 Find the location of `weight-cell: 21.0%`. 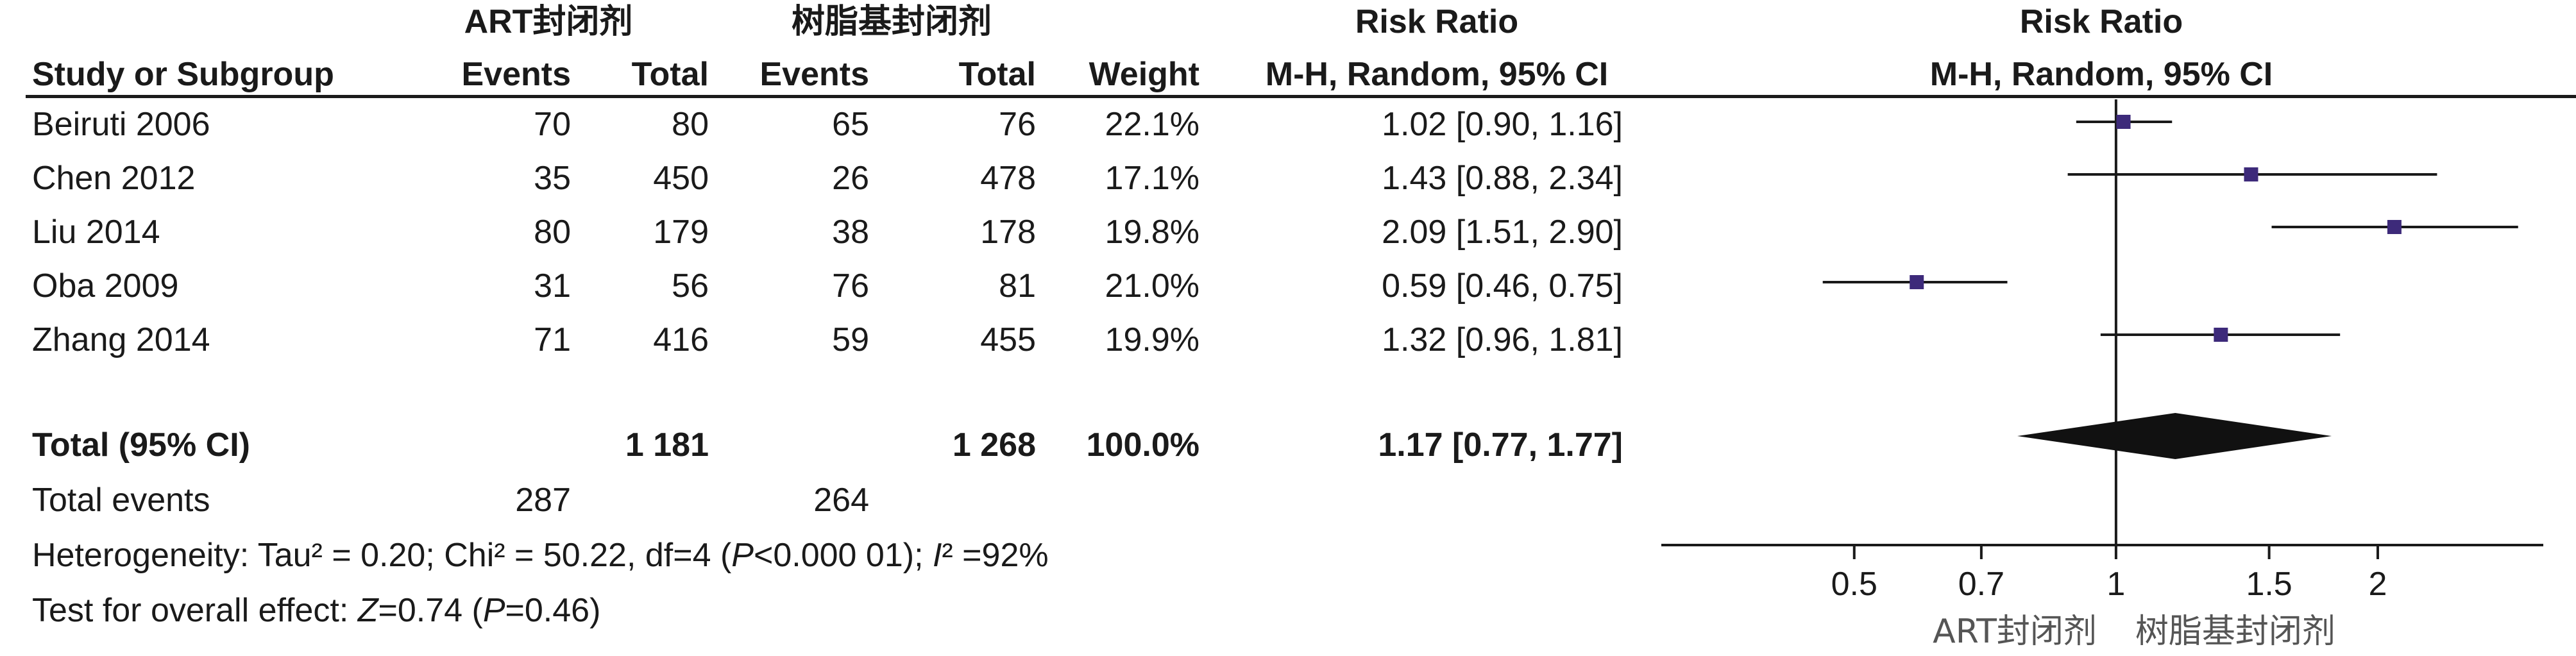

weight-cell: 21.0% is located at coordinates (1152, 286).